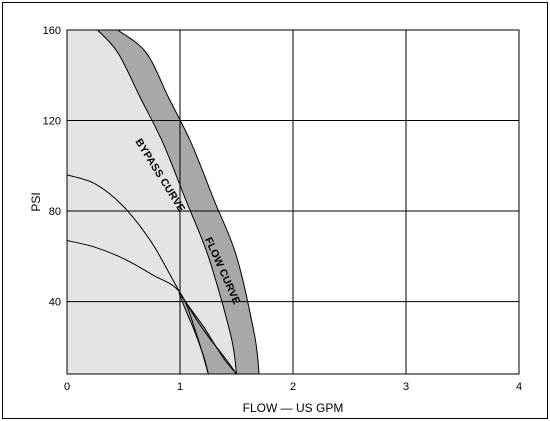 This screenshot has width=550, height=421. I want to click on curve-lines, so click(152, 274).